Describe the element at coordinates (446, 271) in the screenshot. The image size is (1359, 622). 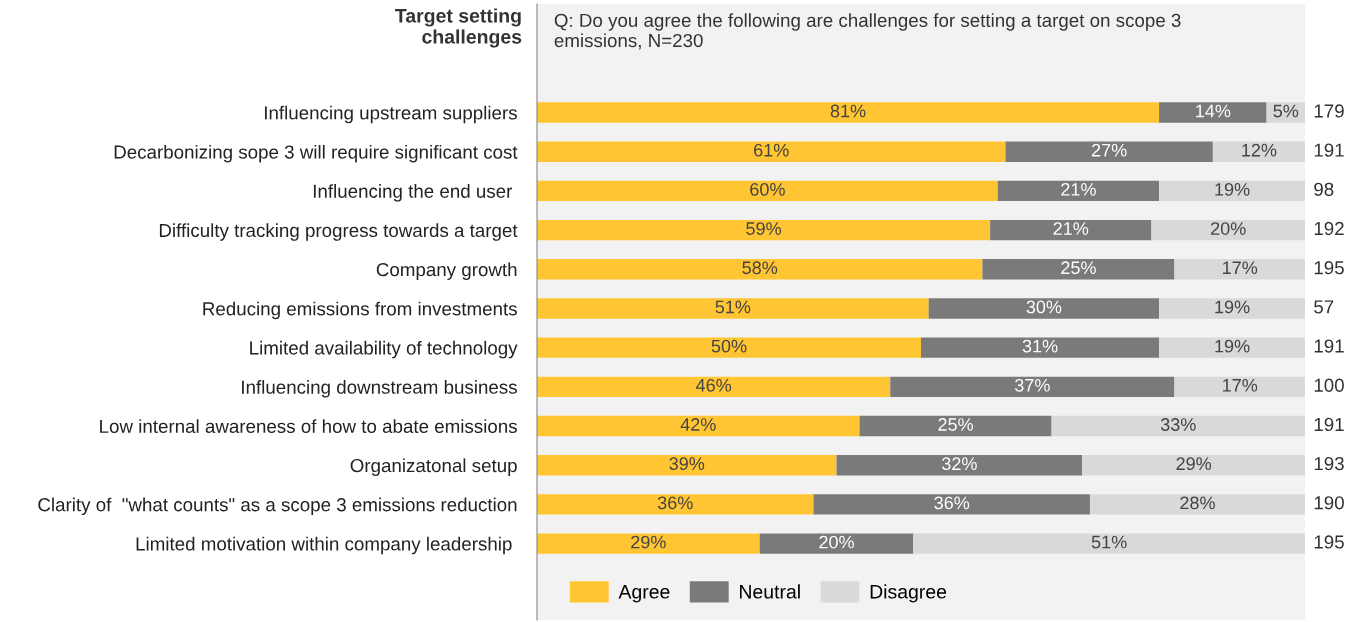
I see `y-tick-label: Company growth` at that location.